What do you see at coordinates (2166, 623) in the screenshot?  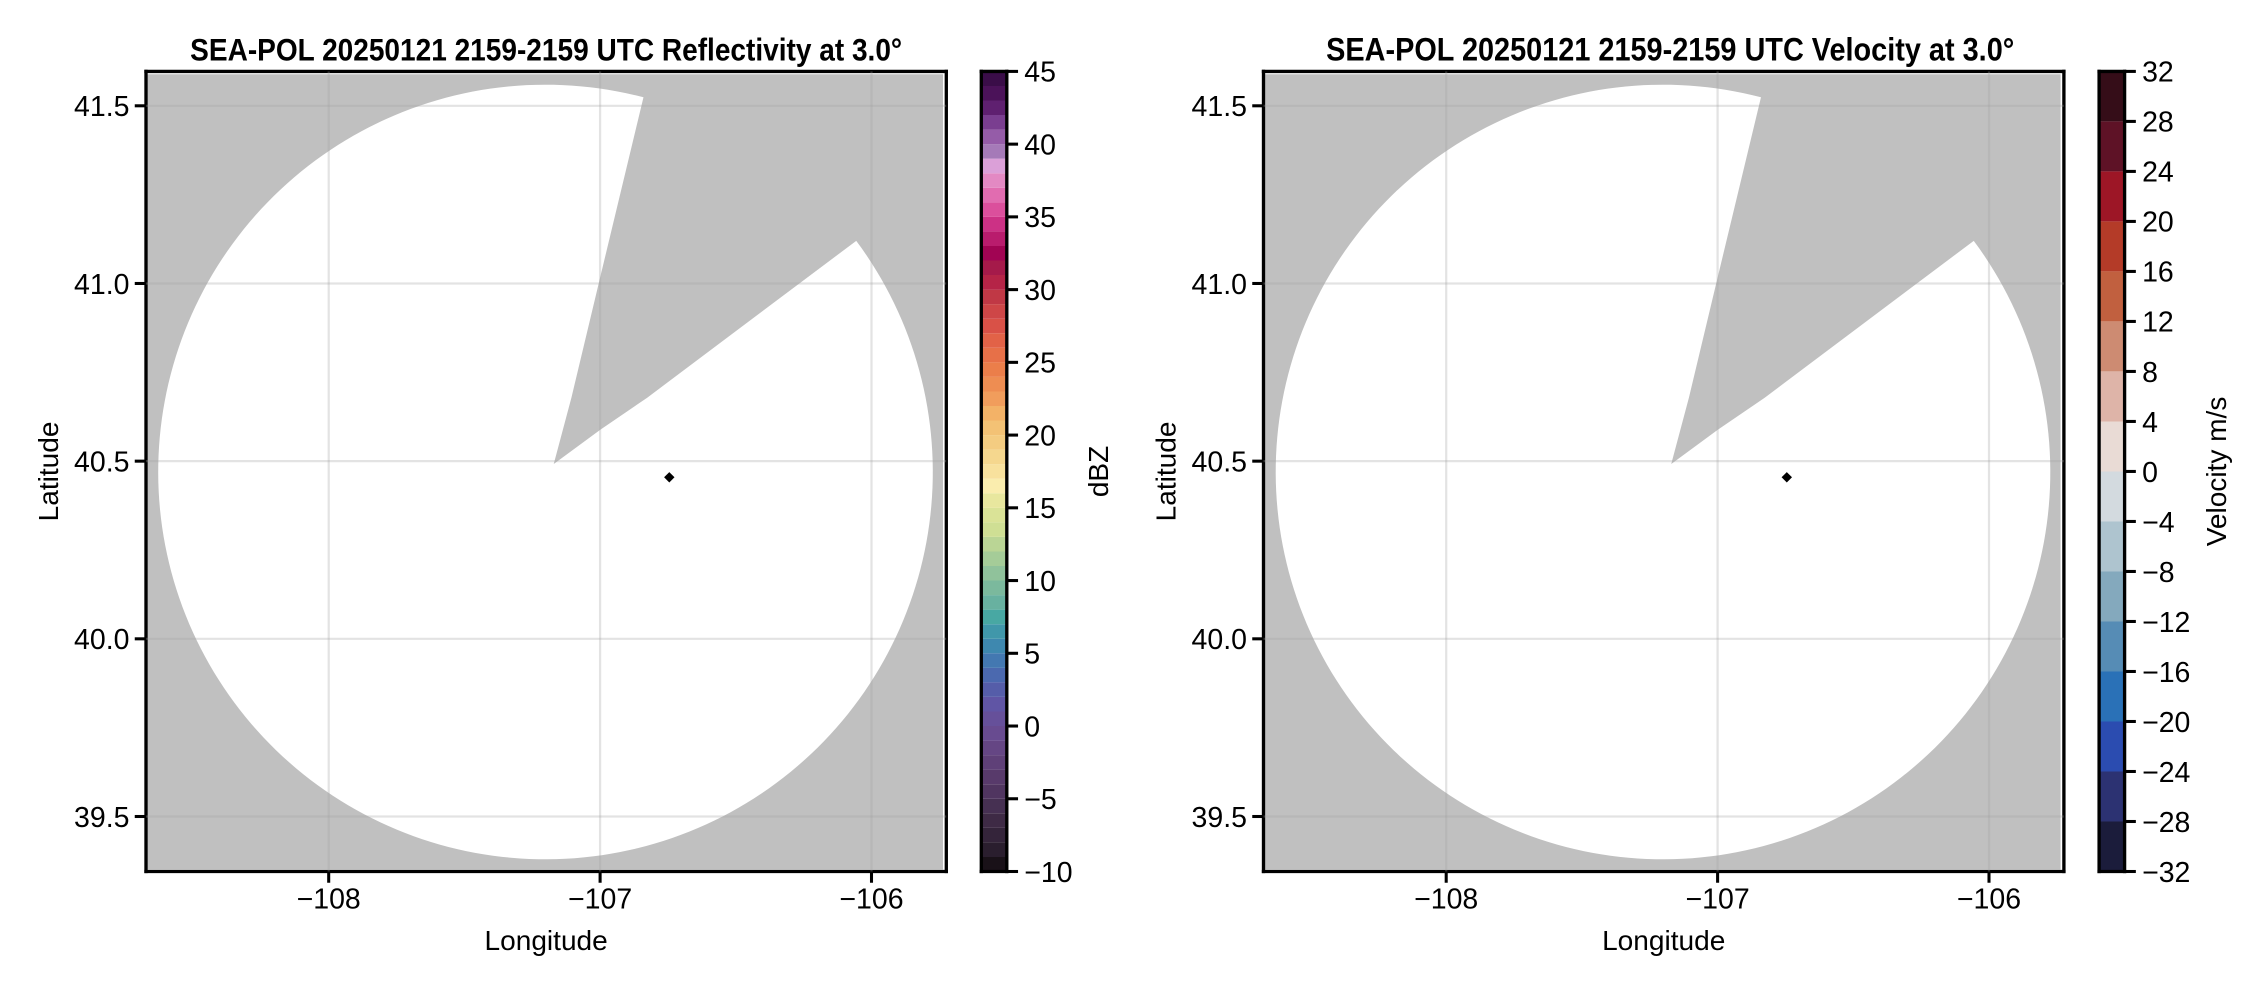 I see `svg-text: −12` at bounding box center [2166, 623].